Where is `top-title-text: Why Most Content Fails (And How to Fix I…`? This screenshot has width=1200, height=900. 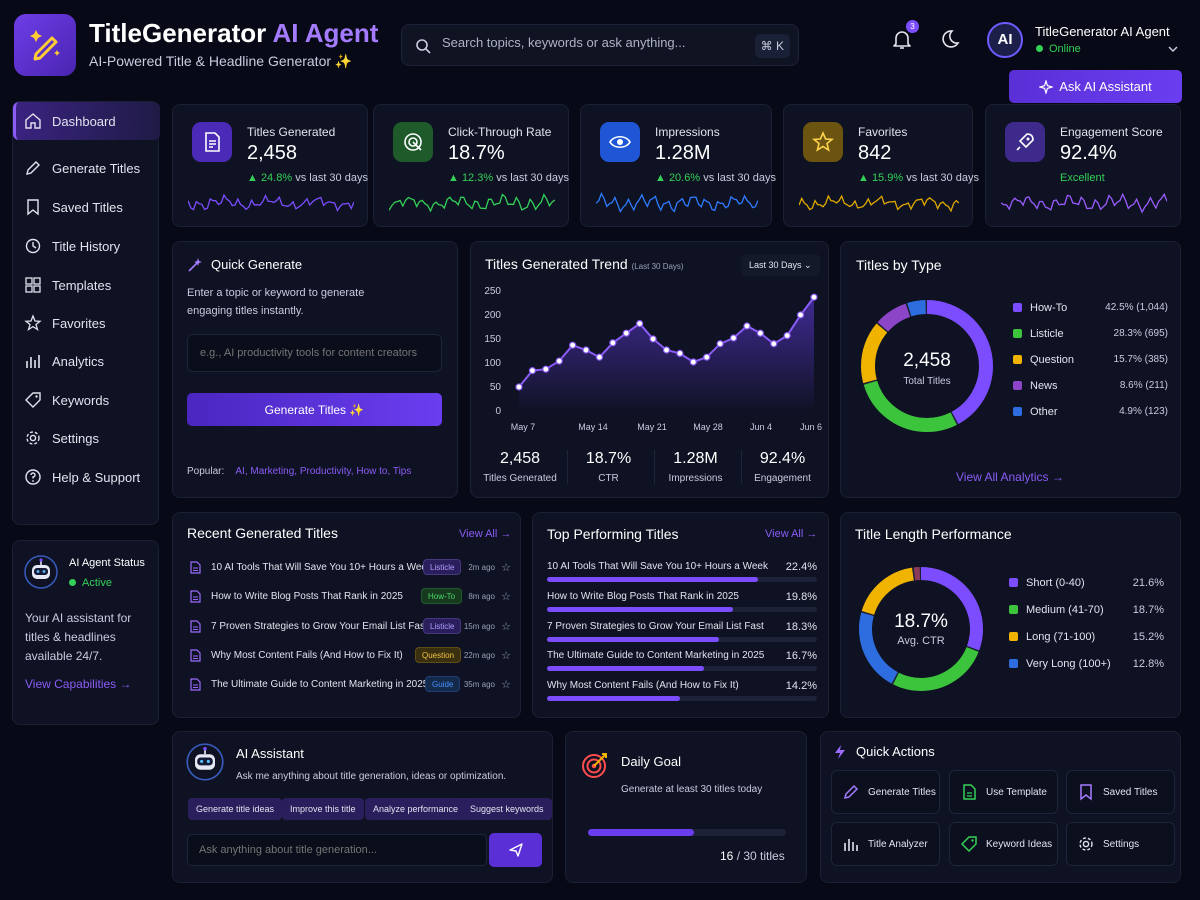 top-title-text: Why Most Content Fails (And How to Fix I… is located at coordinates (643, 686).